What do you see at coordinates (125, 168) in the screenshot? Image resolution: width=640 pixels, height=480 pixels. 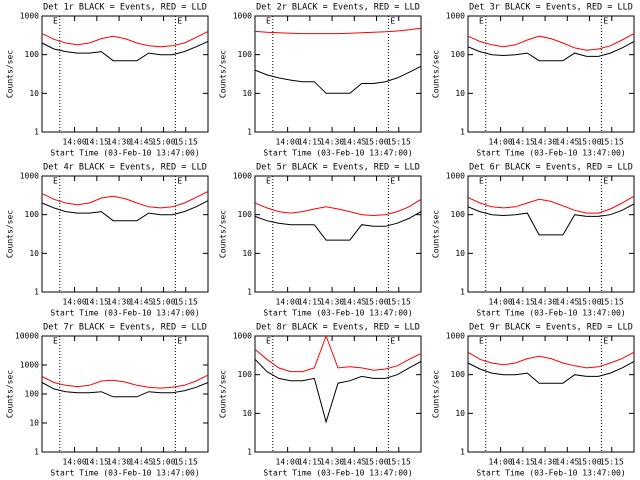 I see `panel-title: Det 4r BLACK = Events, RED = LLD` at bounding box center [125, 168].